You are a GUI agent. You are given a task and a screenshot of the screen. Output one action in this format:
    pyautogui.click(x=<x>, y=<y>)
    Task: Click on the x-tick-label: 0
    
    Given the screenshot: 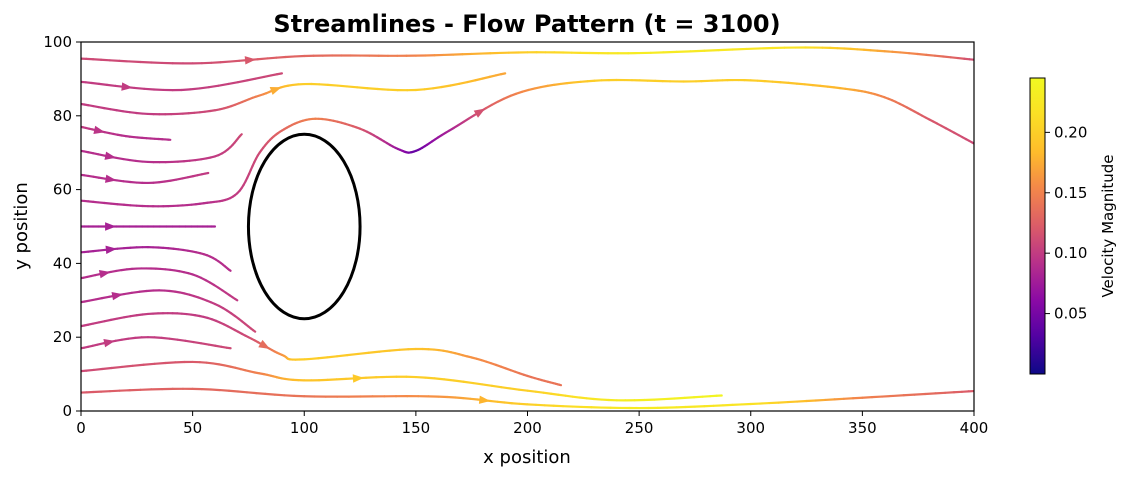 What is the action you would take?
    pyautogui.click(x=81, y=428)
    